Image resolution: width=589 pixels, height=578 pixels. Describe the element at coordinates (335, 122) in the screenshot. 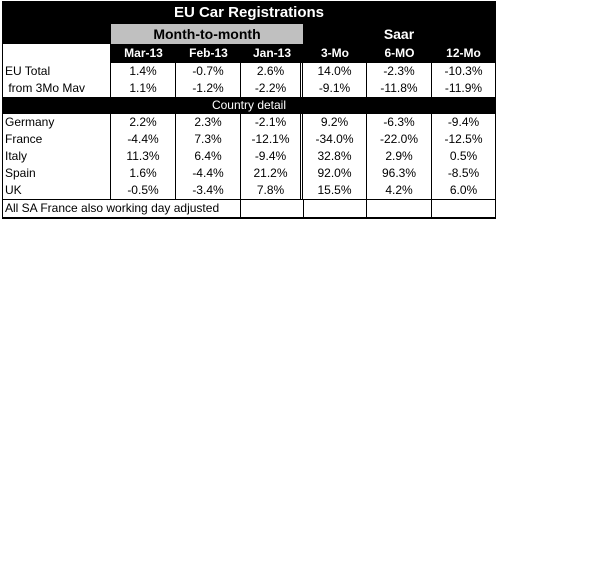

I see `value-cell: 9.2%` at that location.